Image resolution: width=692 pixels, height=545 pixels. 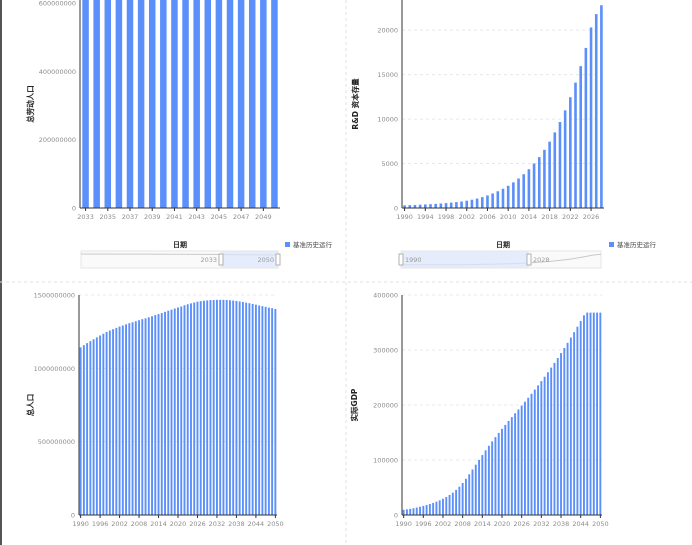 I want to click on x-tick-label: 2041, so click(x=174, y=217).